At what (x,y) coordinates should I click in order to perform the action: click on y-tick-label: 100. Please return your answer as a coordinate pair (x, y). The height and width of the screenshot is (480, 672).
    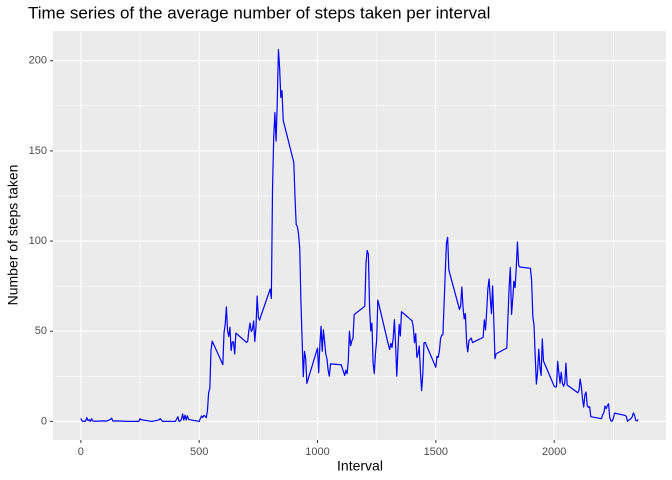
    Looking at the image, I should click on (38, 241).